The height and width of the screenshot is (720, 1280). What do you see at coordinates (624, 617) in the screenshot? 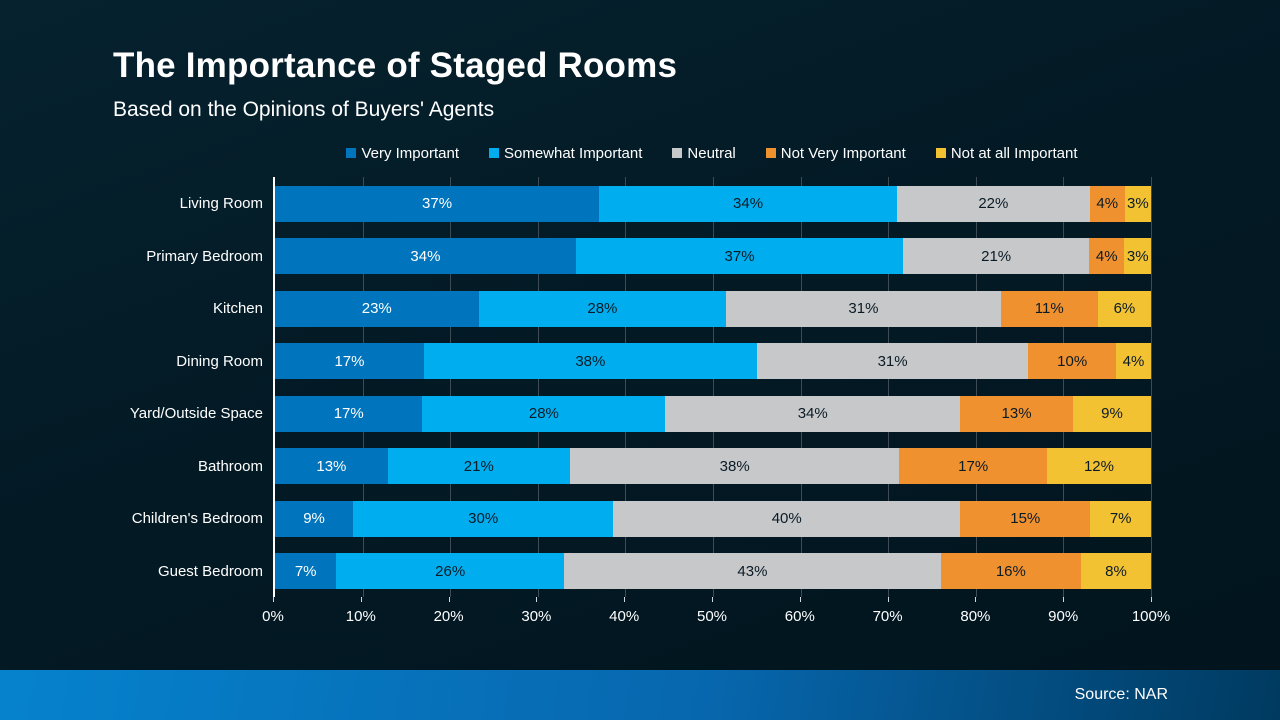
I see `axis-tick-label: 40%` at bounding box center [624, 617].